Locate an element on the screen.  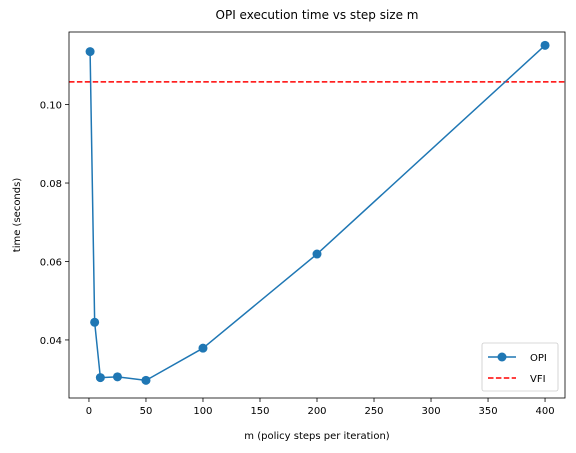
x-tick-label: 100 is located at coordinates (202, 411).